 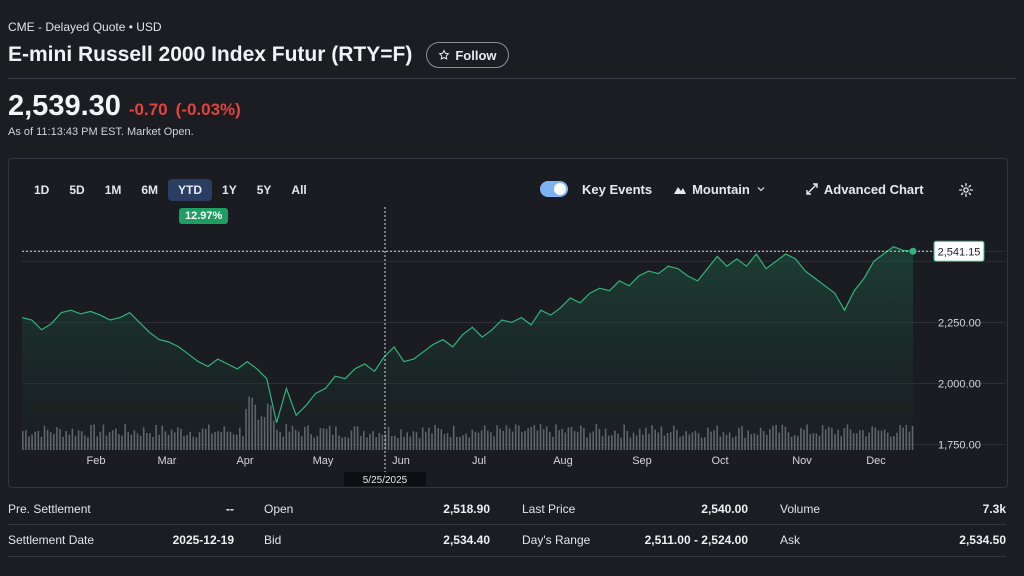 I want to click on x-tick-label: Nov, so click(x=802, y=461).